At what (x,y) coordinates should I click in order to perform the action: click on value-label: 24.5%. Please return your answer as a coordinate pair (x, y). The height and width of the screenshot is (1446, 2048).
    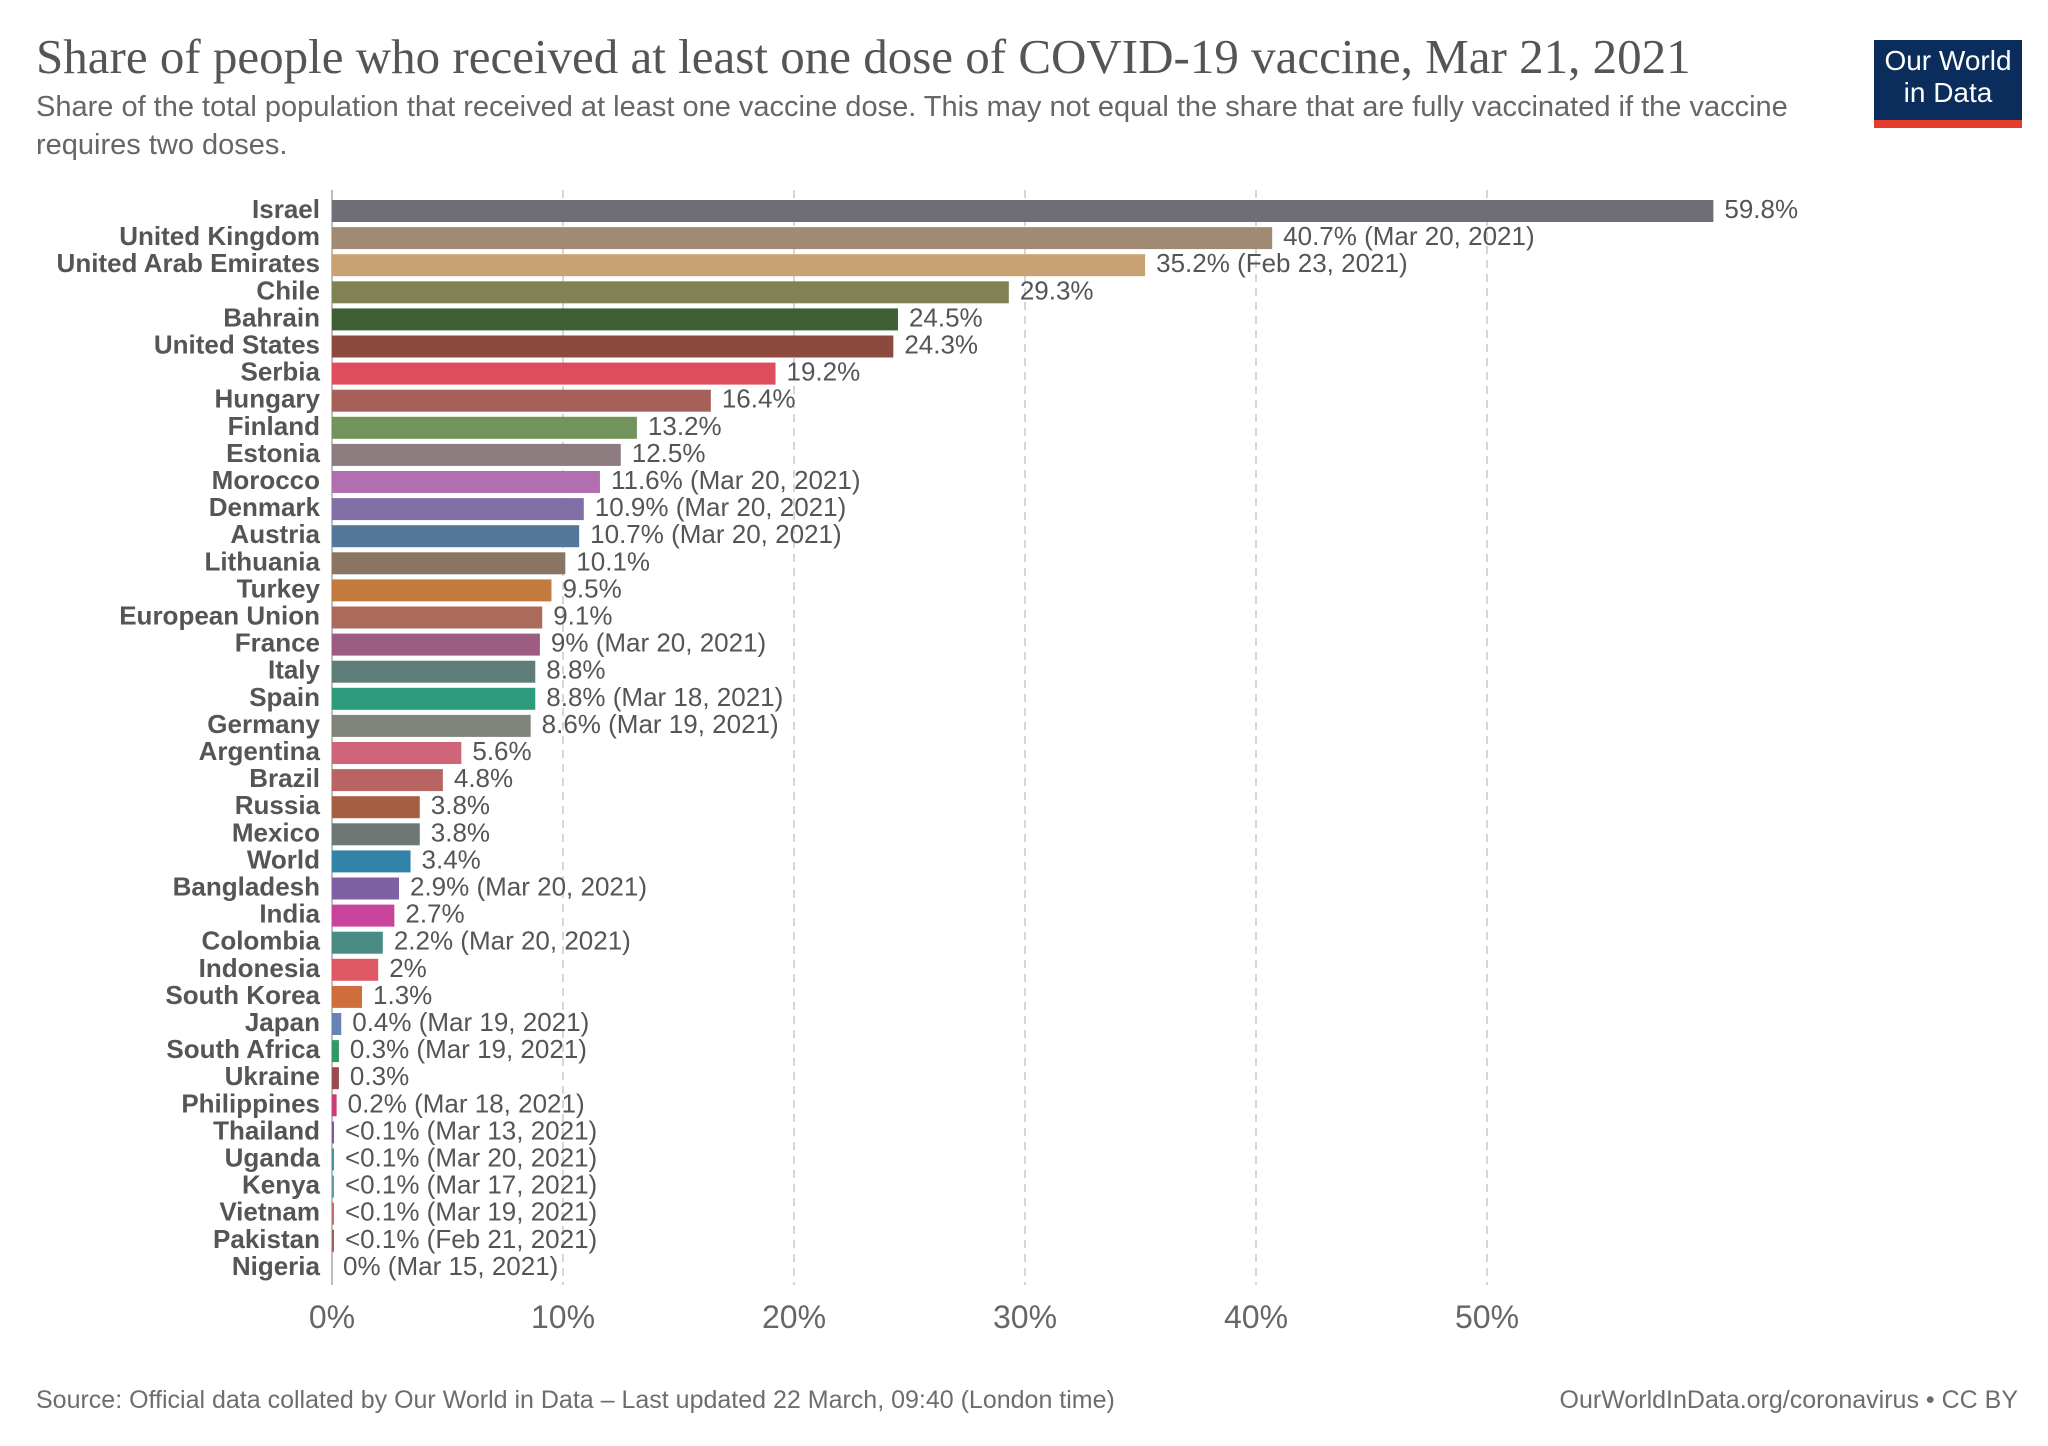
    Looking at the image, I should click on (946, 317).